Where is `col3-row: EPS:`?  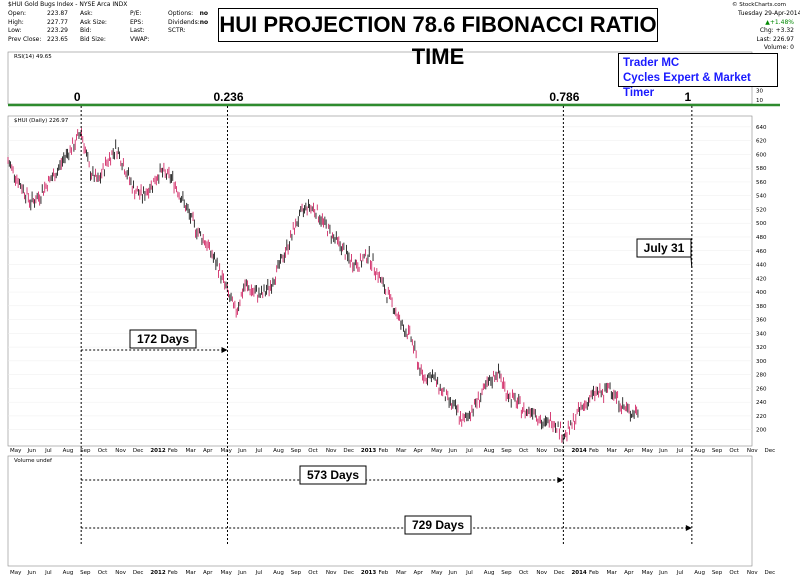
col3-row: EPS: is located at coordinates (150, 23).